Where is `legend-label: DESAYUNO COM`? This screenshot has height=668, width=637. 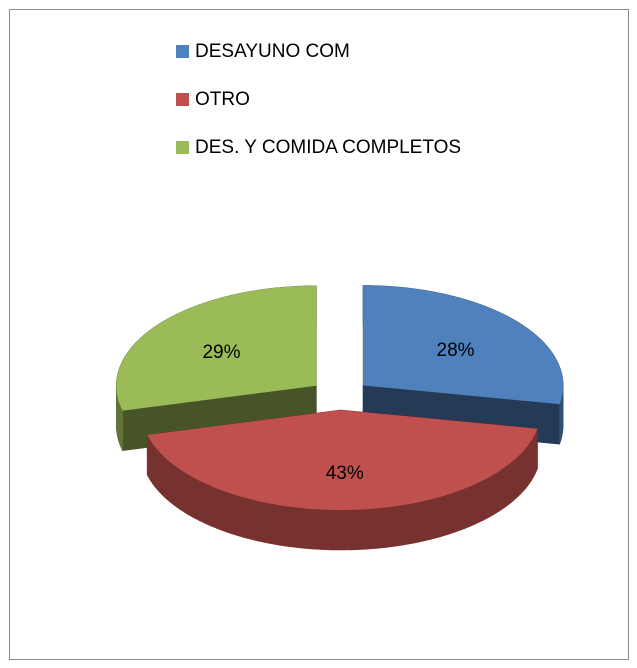 legend-label: DESAYUNO COM is located at coordinates (272, 51).